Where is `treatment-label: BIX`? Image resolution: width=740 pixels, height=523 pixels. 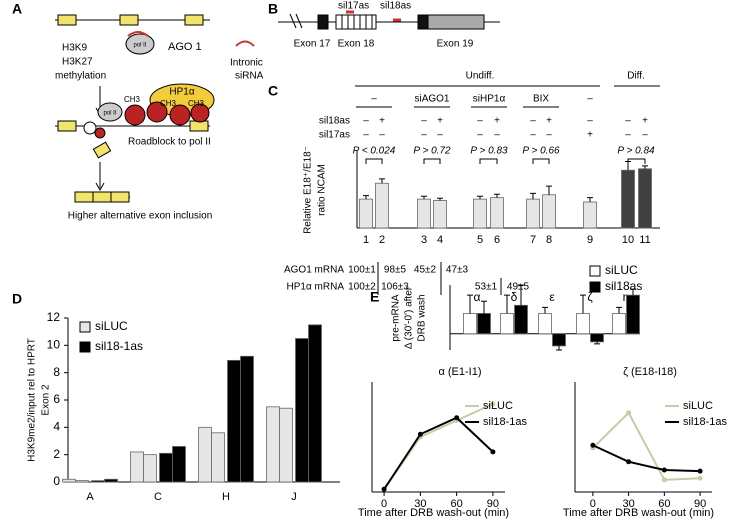
treatment-label: BIX is located at coordinates (541, 99).